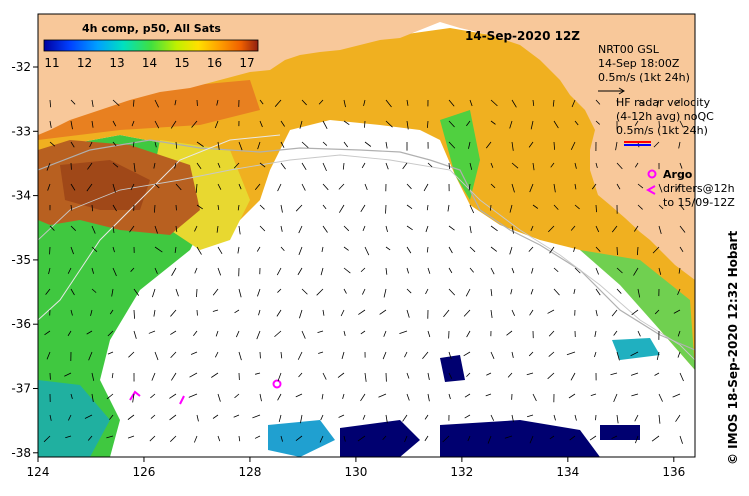  I want to click on colorbar-tick-label: 13, so click(116, 63).